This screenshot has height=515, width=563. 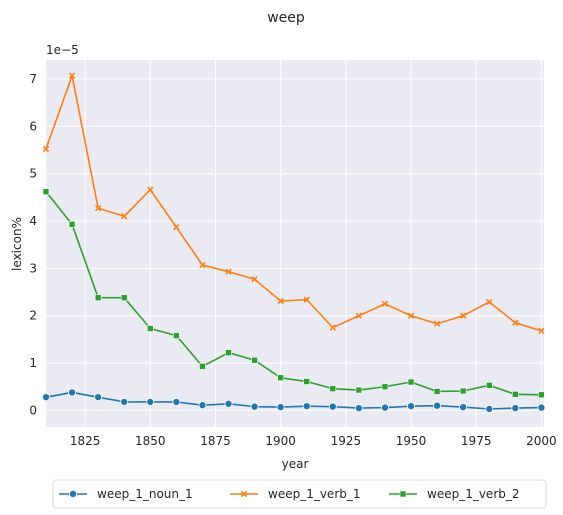 What do you see at coordinates (33, 126) in the screenshot?
I see `y-tick-label: 6` at bounding box center [33, 126].